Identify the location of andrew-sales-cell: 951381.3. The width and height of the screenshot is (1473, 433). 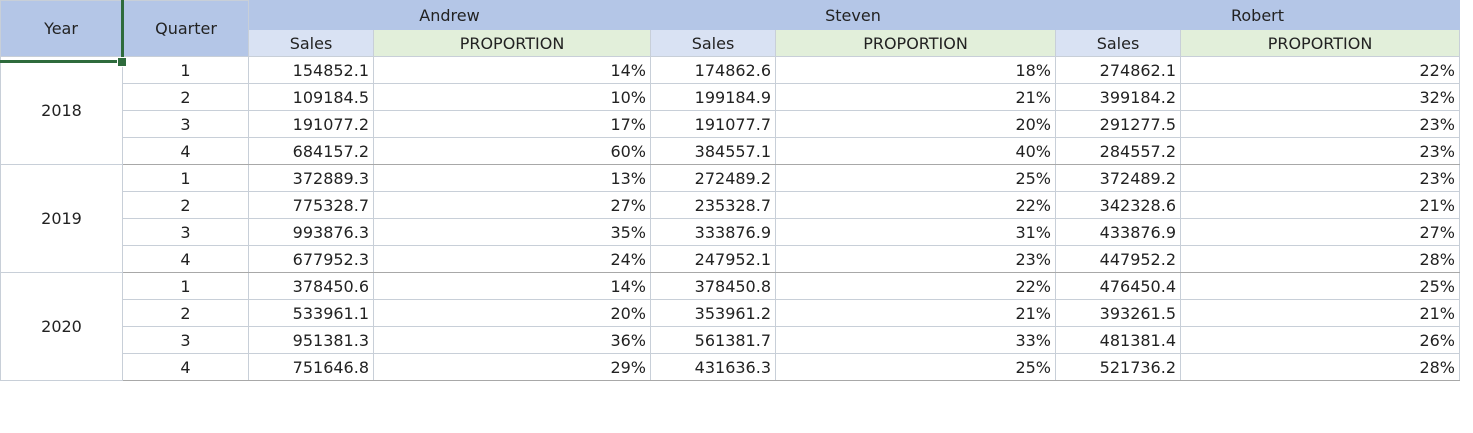
(311, 340).